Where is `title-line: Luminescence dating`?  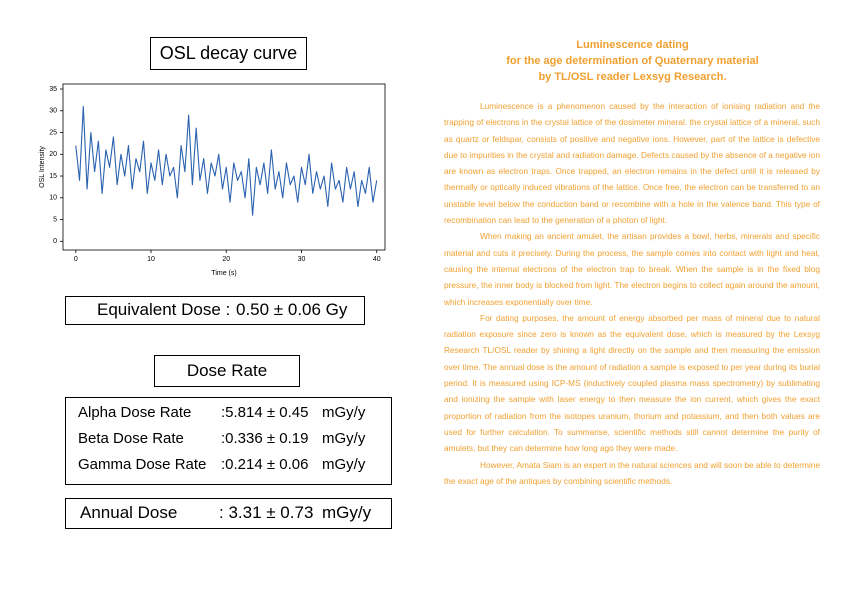
title-line: Luminescence dating is located at coordinates (632, 45).